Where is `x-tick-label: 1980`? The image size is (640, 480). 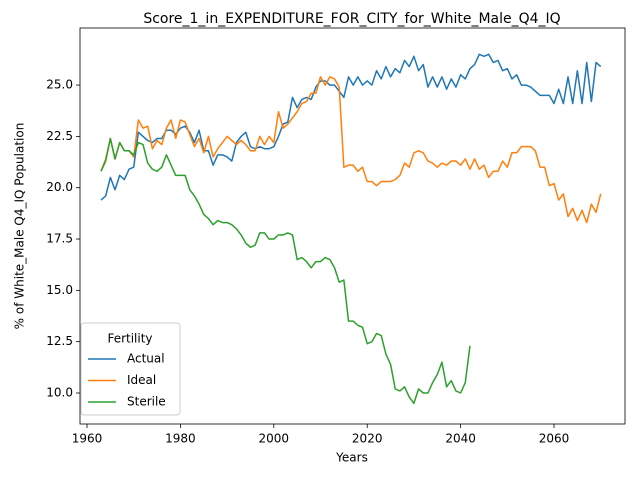
x-tick-label: 1980 is located at coordinates (180, 439).